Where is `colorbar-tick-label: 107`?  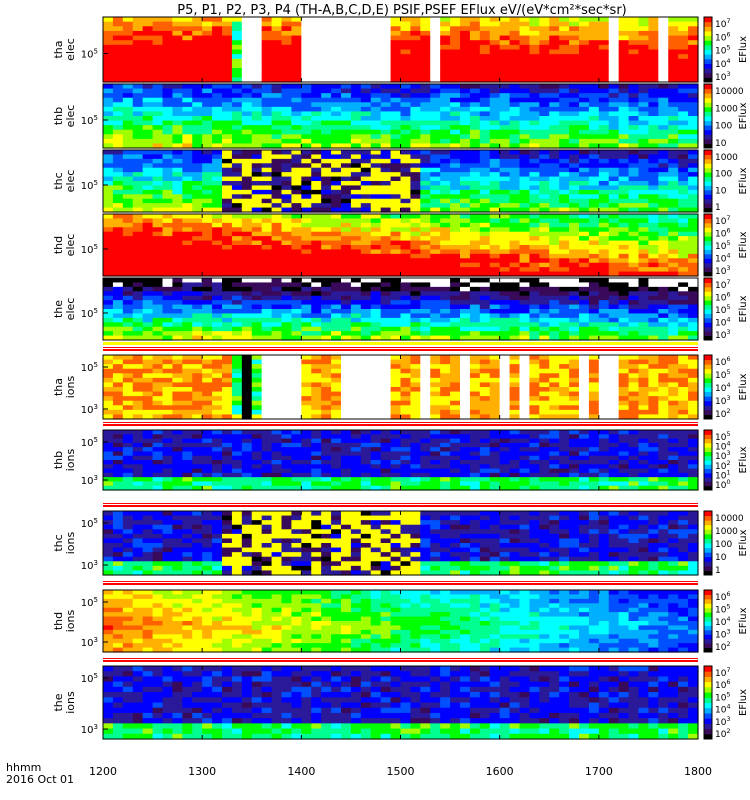 colorbar-tick-label: 107 is located at coordinates (722, 285).